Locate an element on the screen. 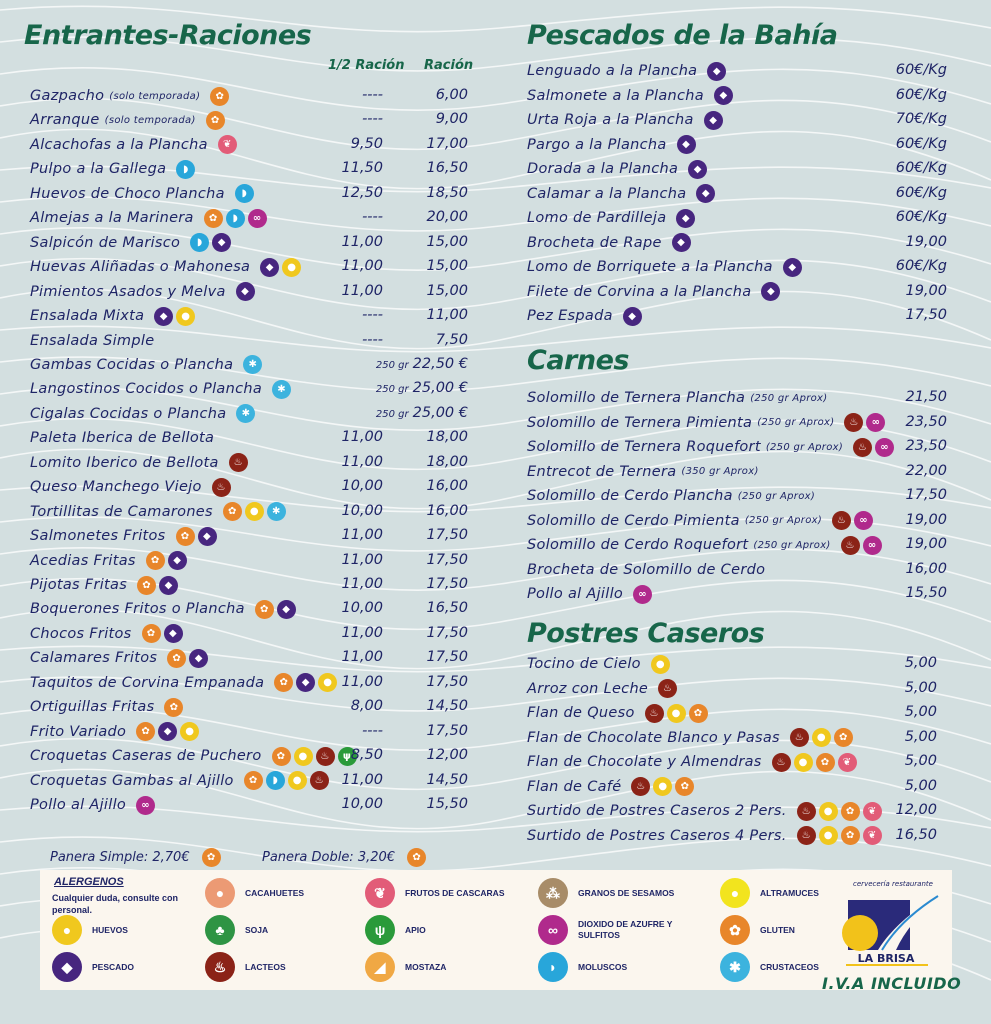 Image resolution: width=991 pixels, height=1024 pixels. price-value: 20,00 is located at coordinates (447, 217).